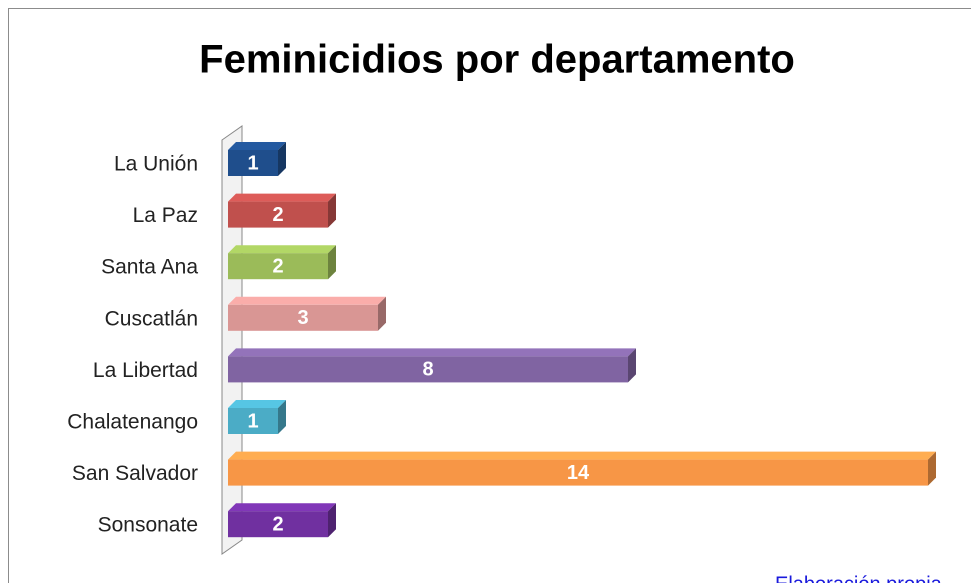  What do you see at coordinates (156, 164) in the screenshot?
I see `category-label: La Unión` at bounding box center [156, 164].